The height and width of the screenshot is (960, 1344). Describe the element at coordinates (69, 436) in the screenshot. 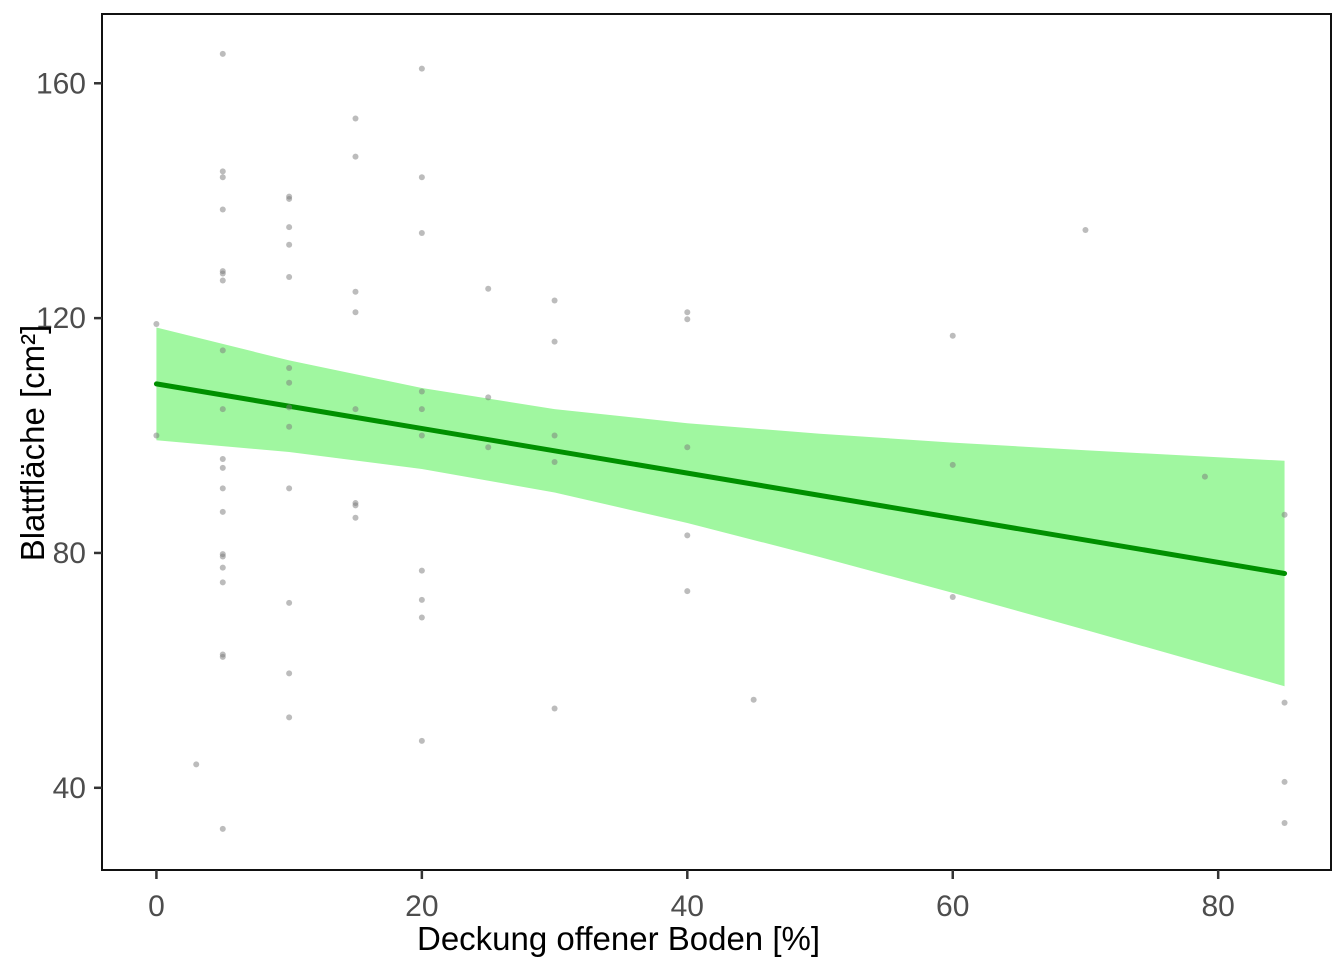

I see `y-axis: 40 80 120 160` at that location.